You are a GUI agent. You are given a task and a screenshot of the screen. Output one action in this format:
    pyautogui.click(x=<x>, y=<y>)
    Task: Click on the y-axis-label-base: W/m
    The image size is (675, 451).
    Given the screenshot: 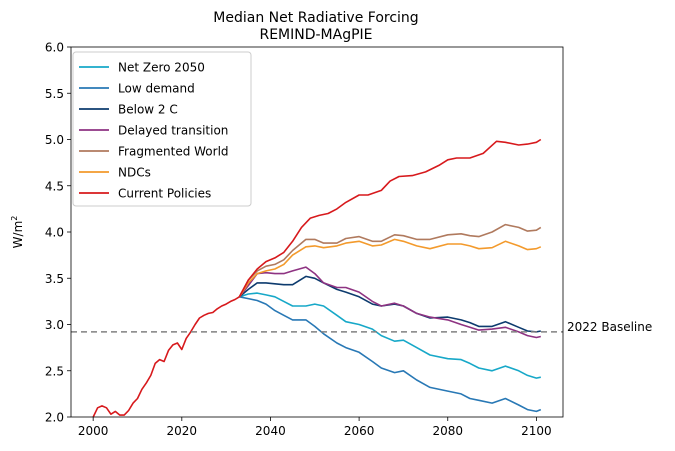 What is the action you would take?
    pyautogui.click(x=18, y=235)
    